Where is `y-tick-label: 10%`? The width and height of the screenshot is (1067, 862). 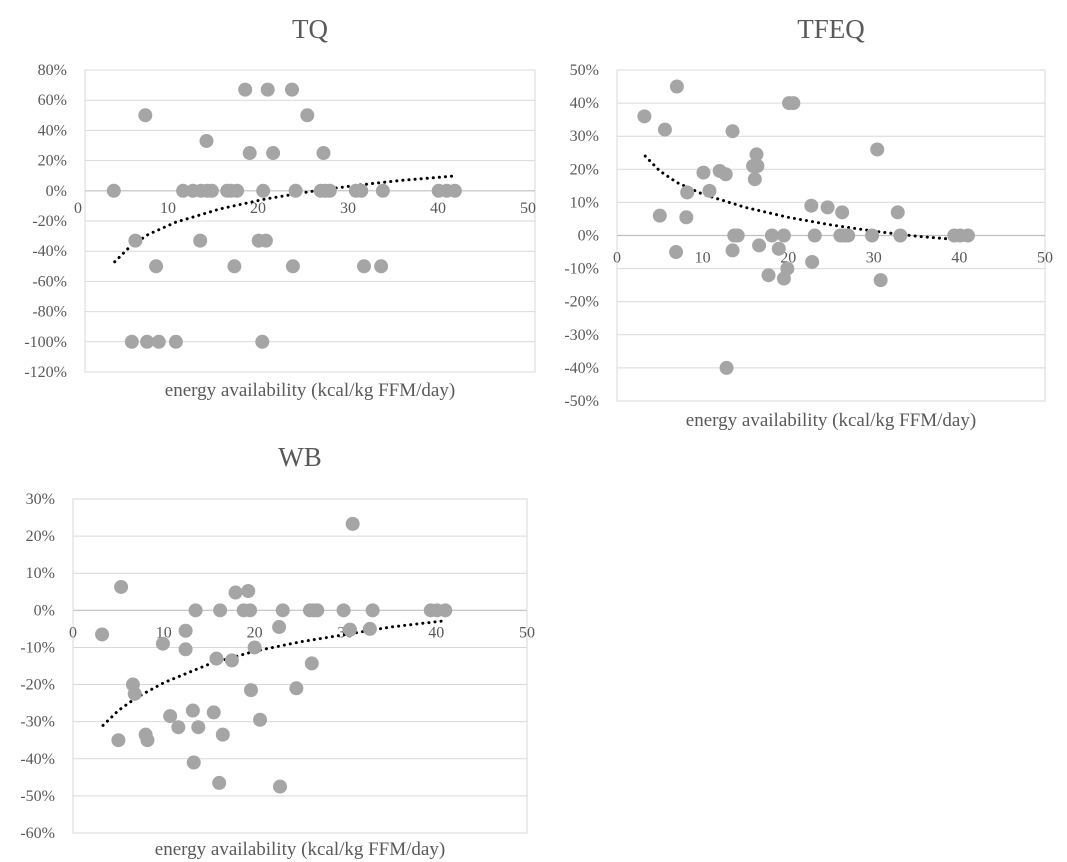 y-tick-label: 10% is located at coordinates (40, 573).